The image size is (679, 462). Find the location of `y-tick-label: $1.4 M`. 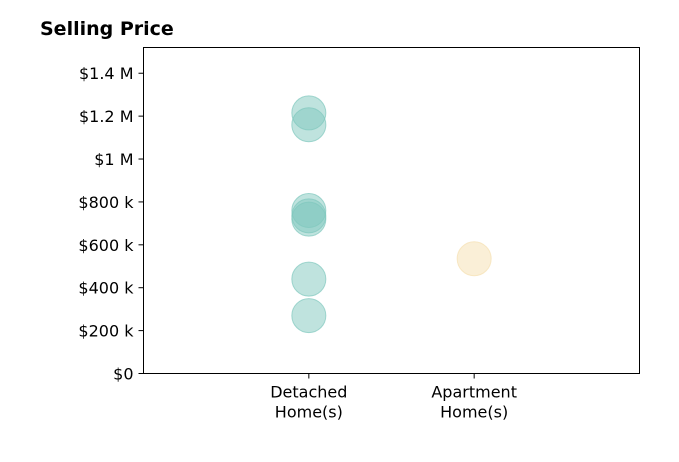

y-tick-label: $1.4 M is located at coordinates (106, 73).